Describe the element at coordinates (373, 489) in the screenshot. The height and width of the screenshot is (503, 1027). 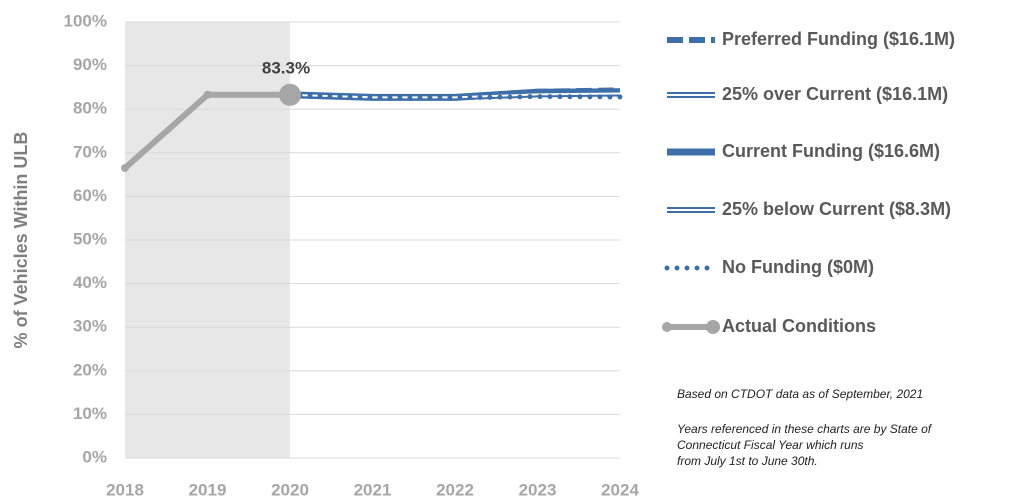
I see `x-tick-label: 2021` at that location.